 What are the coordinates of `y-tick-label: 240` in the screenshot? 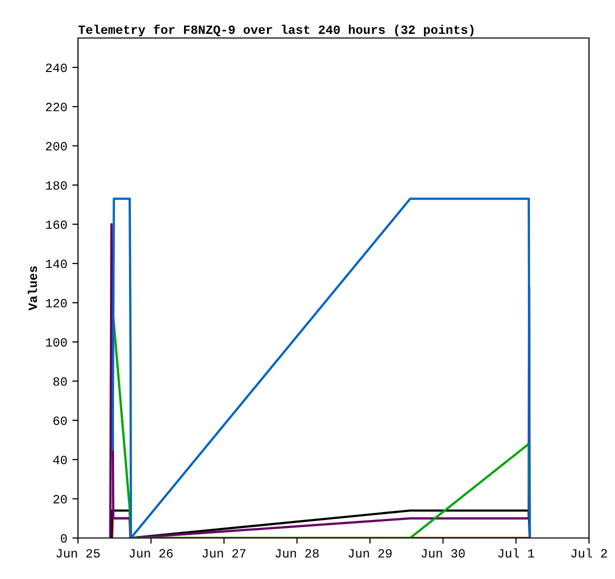 It's located at (56, 68).